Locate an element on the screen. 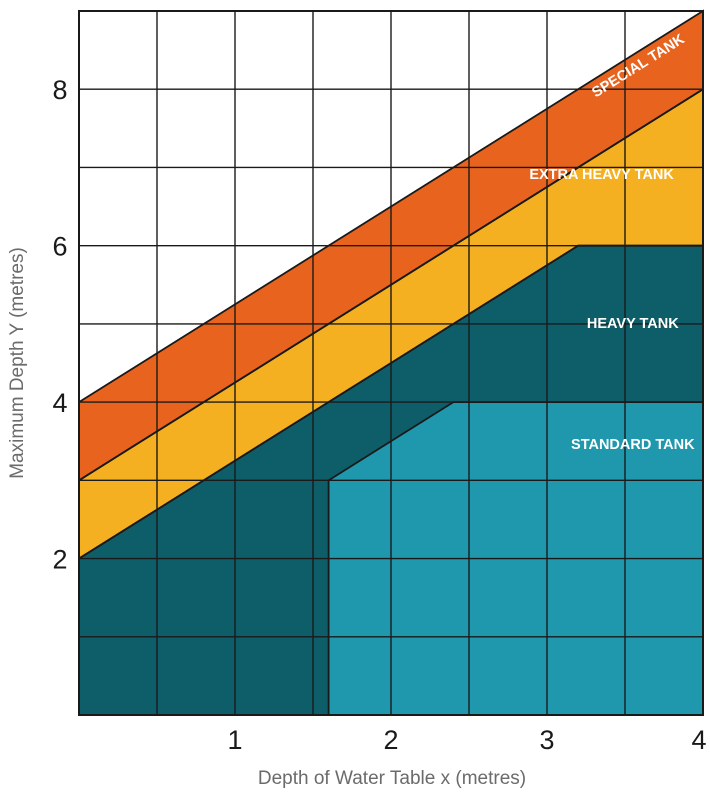 The image size is (710, 794). y-axis-title: Maximum Depth Y (metres) is located at coordinates (17, 363).